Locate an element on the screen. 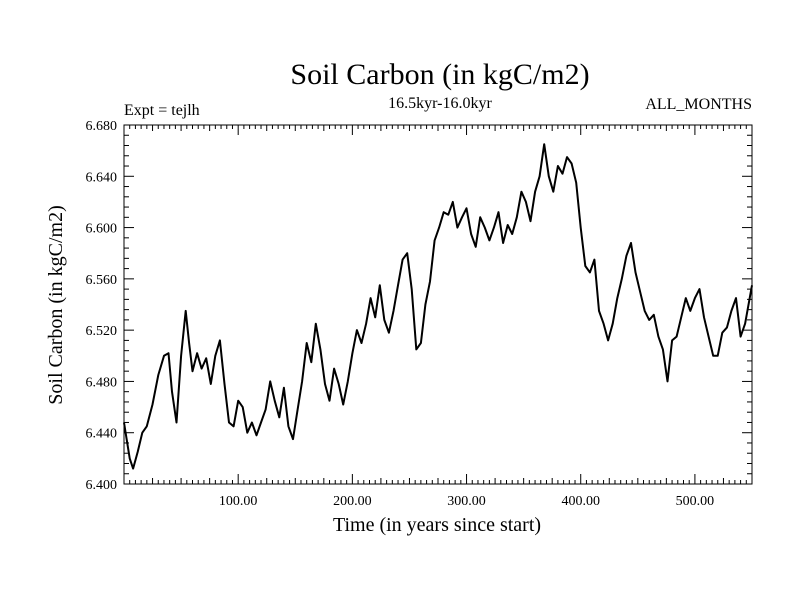  x-axis-label: Time (in years since start) is located at coordinates (437, 525).